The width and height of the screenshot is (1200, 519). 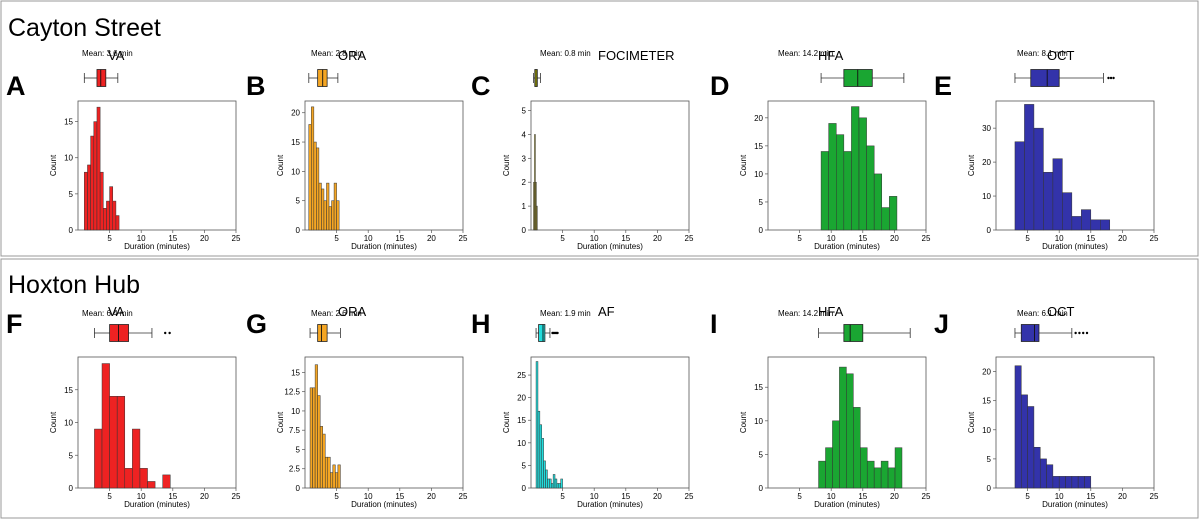 What do you see at coordinates (84, 28) in the screenshot?
I see `section-title-cayton: Cayton Street` at bounding box center [84, 28].